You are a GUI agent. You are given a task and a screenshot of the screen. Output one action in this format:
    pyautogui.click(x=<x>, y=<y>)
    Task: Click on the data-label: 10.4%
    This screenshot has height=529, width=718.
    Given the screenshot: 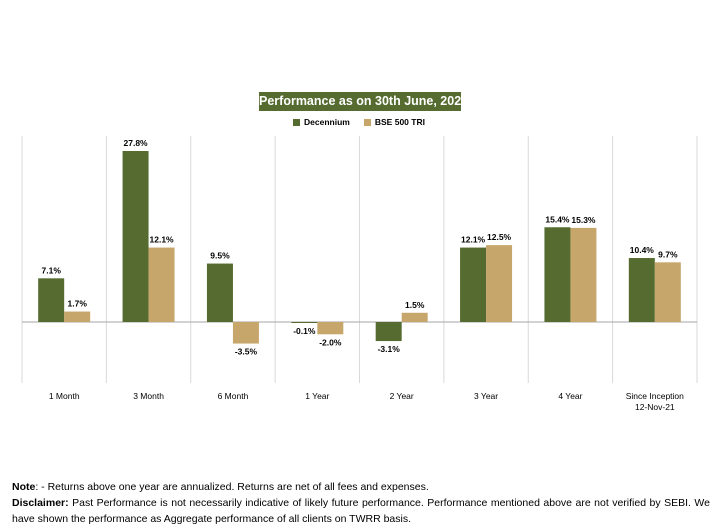 What is the action you would take?
    pyautogui.click(x=642, y=250)
    